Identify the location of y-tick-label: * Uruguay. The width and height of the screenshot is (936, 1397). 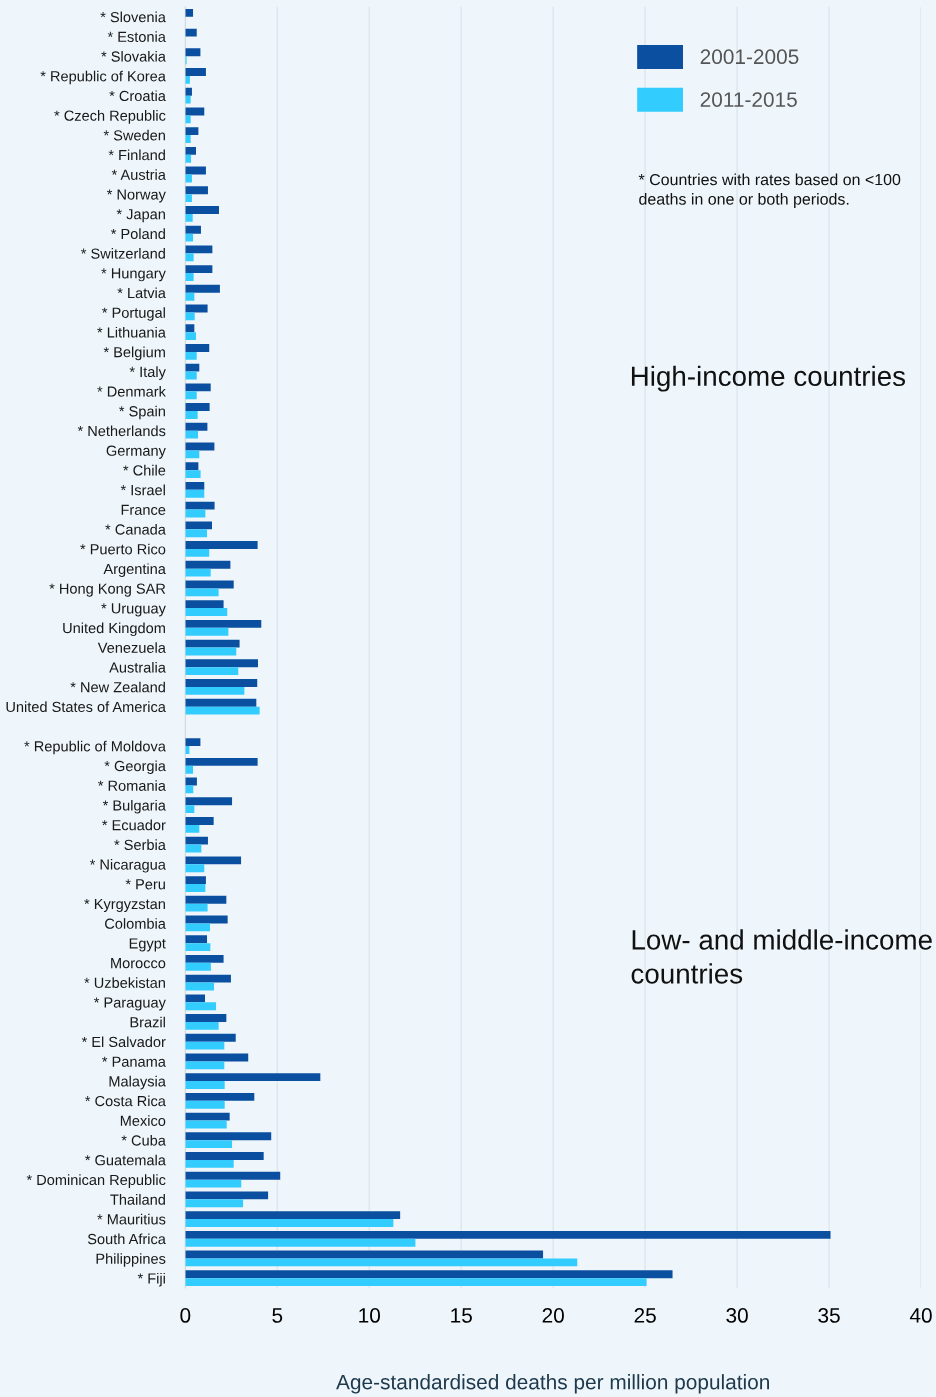
(133, 610).